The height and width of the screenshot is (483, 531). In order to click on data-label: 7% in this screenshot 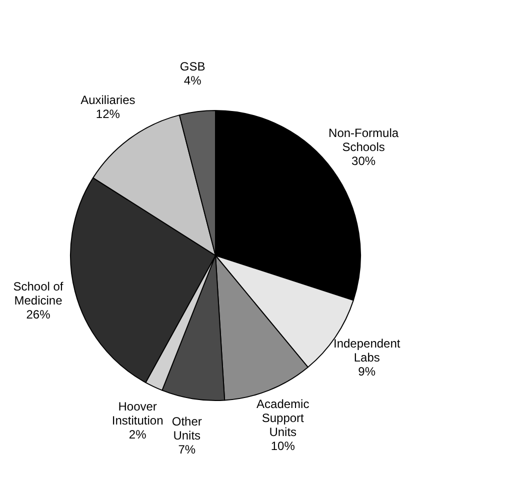, I will do `click(187, 449)`.